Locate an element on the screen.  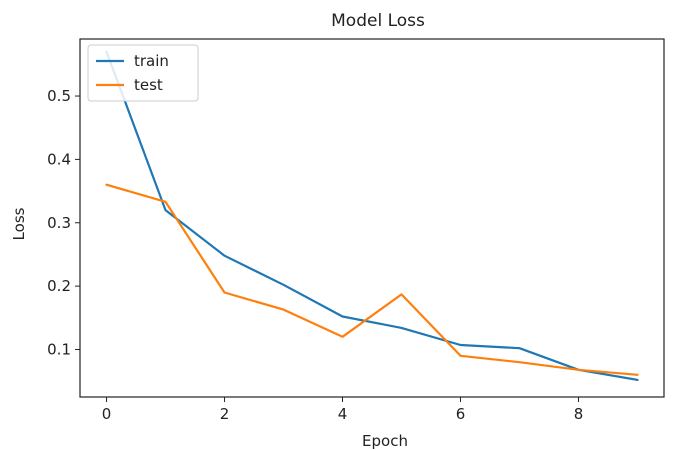
legend-box is located at coordinates (143, 73).